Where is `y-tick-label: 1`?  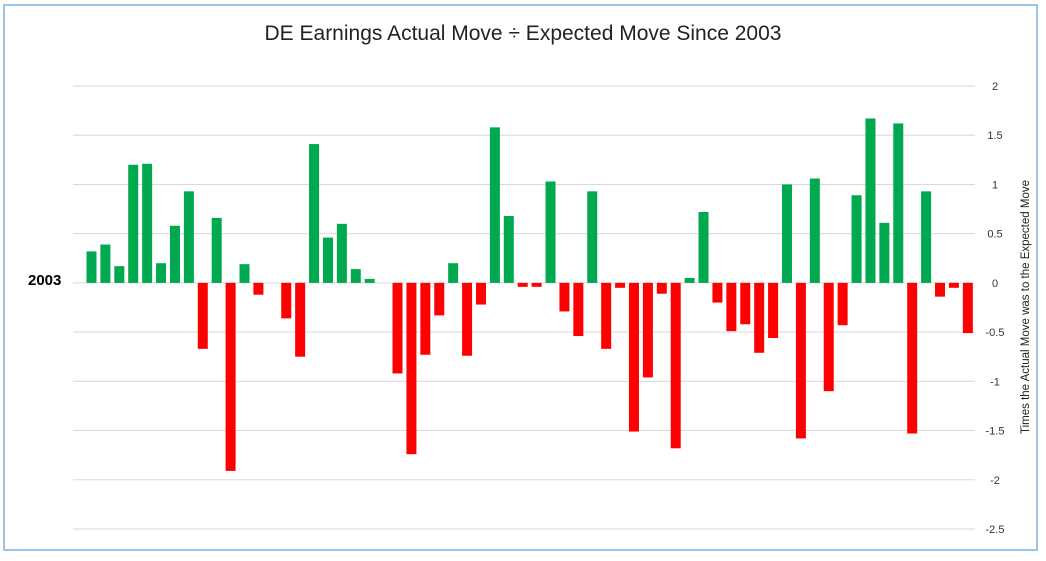 y-tick-label: 1 is located at coordinates (995, 185).